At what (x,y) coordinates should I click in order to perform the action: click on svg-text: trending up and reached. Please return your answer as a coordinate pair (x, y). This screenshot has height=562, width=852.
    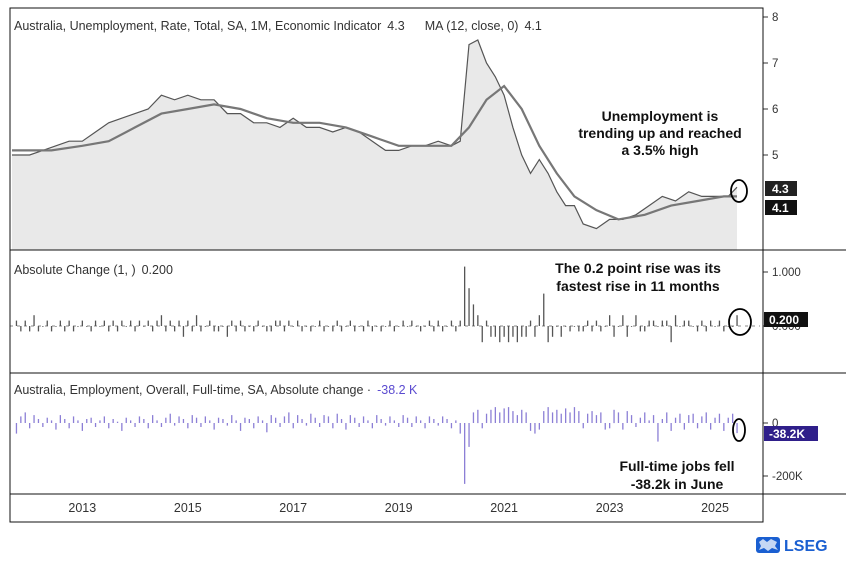
    Looking at the image, I should click on (659, 133).